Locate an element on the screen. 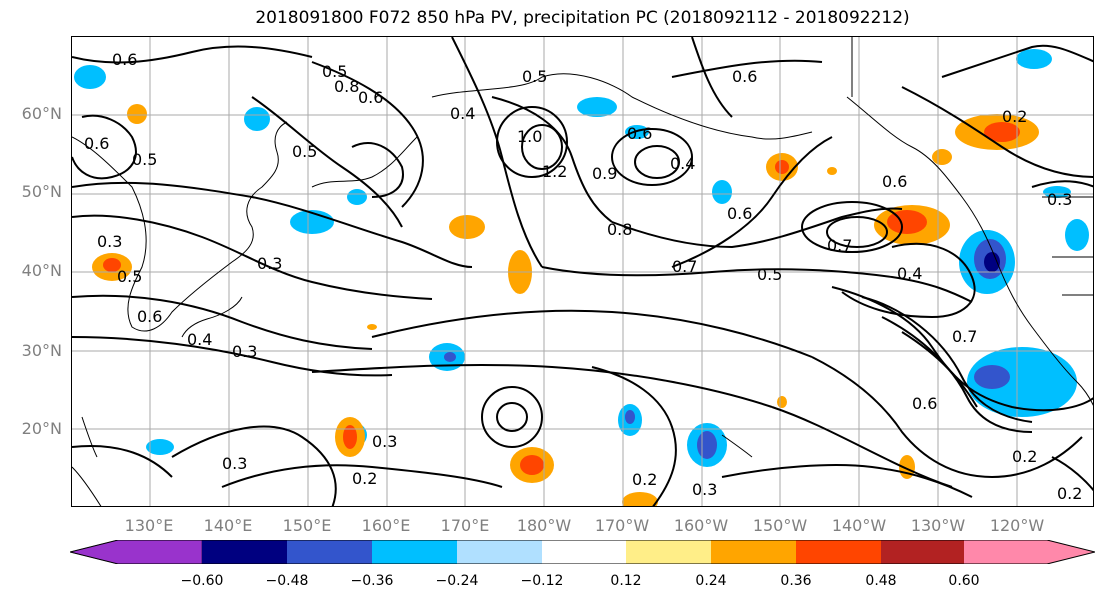 This screenshot has width=1105, height=601. lon-tick-130w: 130°W is located at coordinates (938, 525).